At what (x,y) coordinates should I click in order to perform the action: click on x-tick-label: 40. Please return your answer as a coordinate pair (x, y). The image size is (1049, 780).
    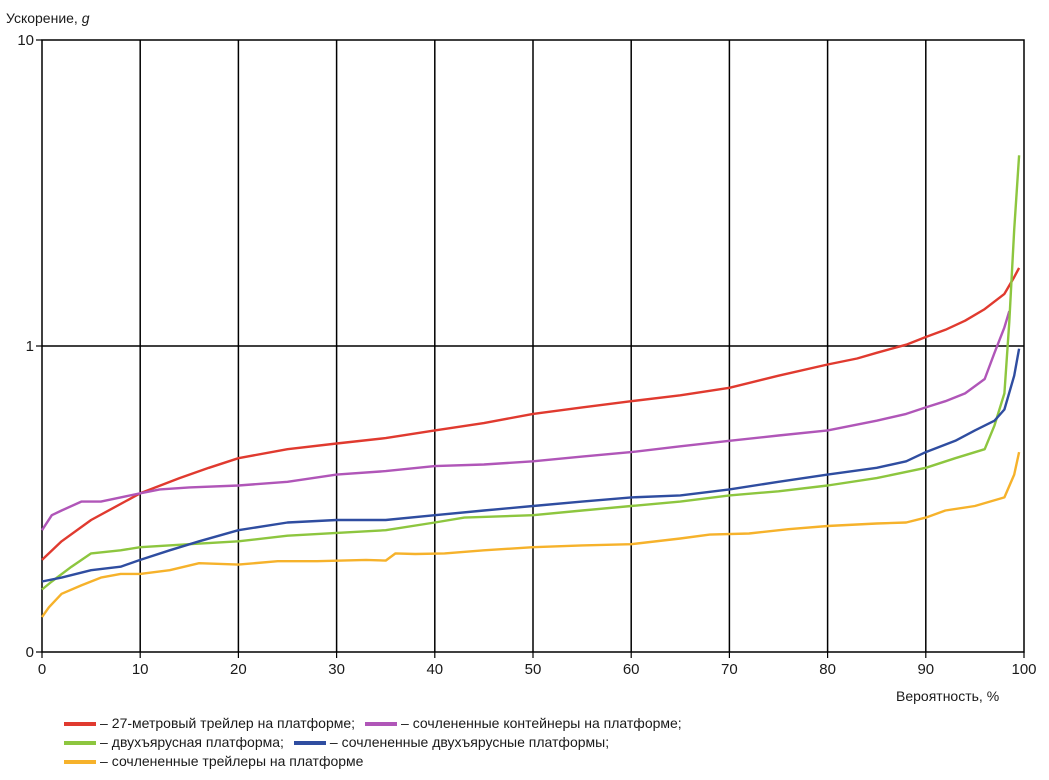
    Looking at the image, I should click on (434, 669).